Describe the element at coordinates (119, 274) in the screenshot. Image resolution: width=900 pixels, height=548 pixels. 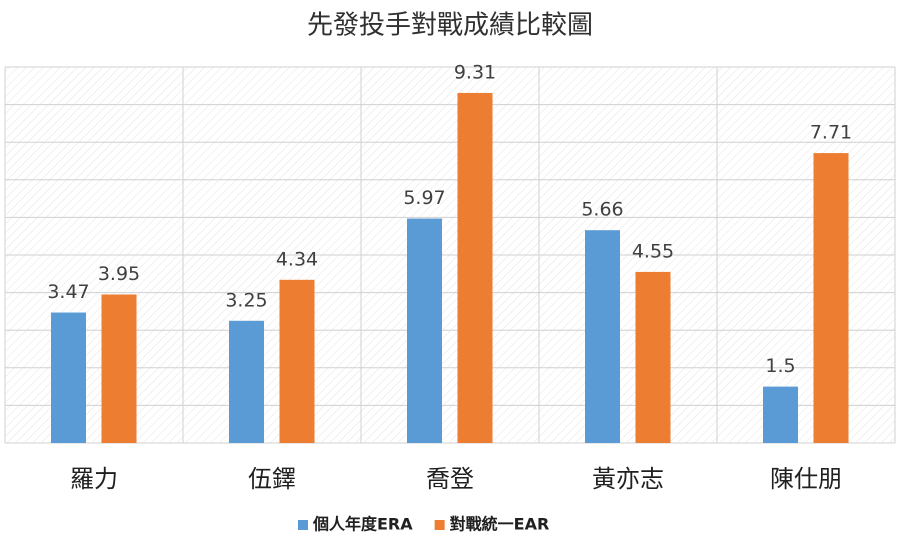
I see `value-label: 3.95` at that location.